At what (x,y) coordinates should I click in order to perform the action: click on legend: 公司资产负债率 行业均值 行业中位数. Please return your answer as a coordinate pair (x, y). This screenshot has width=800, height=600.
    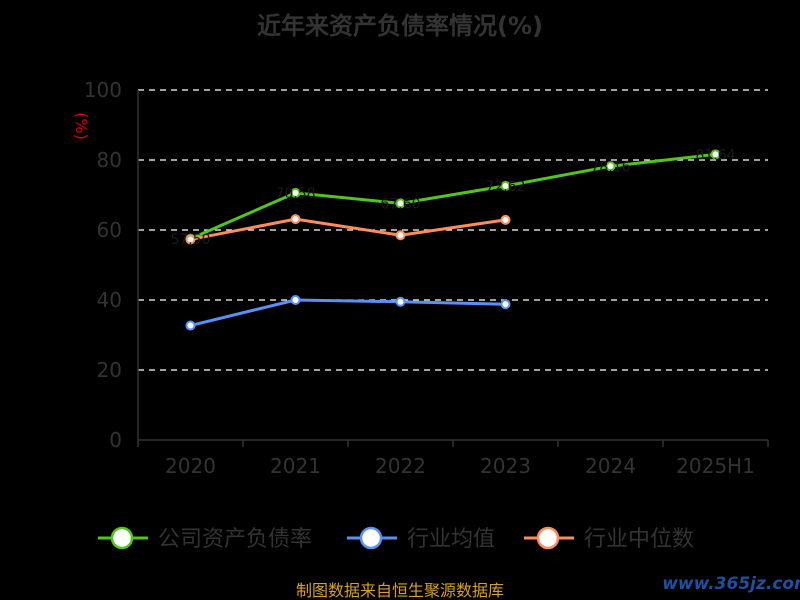
    Looking at the image, I should click on (396, 539).